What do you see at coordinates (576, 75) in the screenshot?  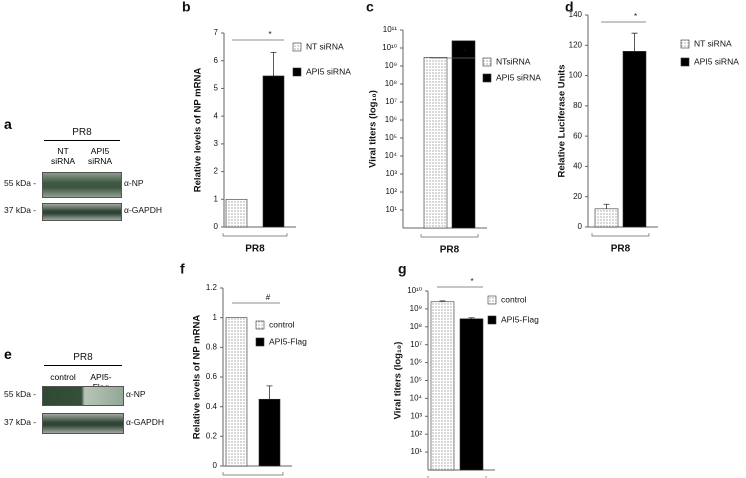 I see `y-tick-label: 100` at bounding box center [576, 75].